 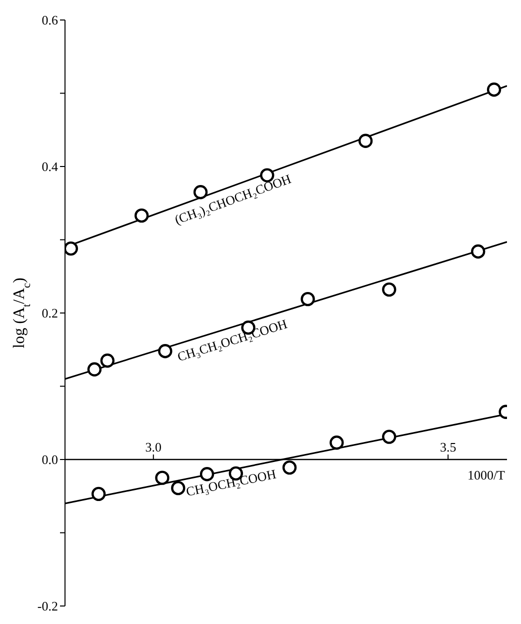 What do you see at coordinates (448, 447) in the screenshot?
I see `x-tick-label: 3.5` at bounding box center [448, 447].